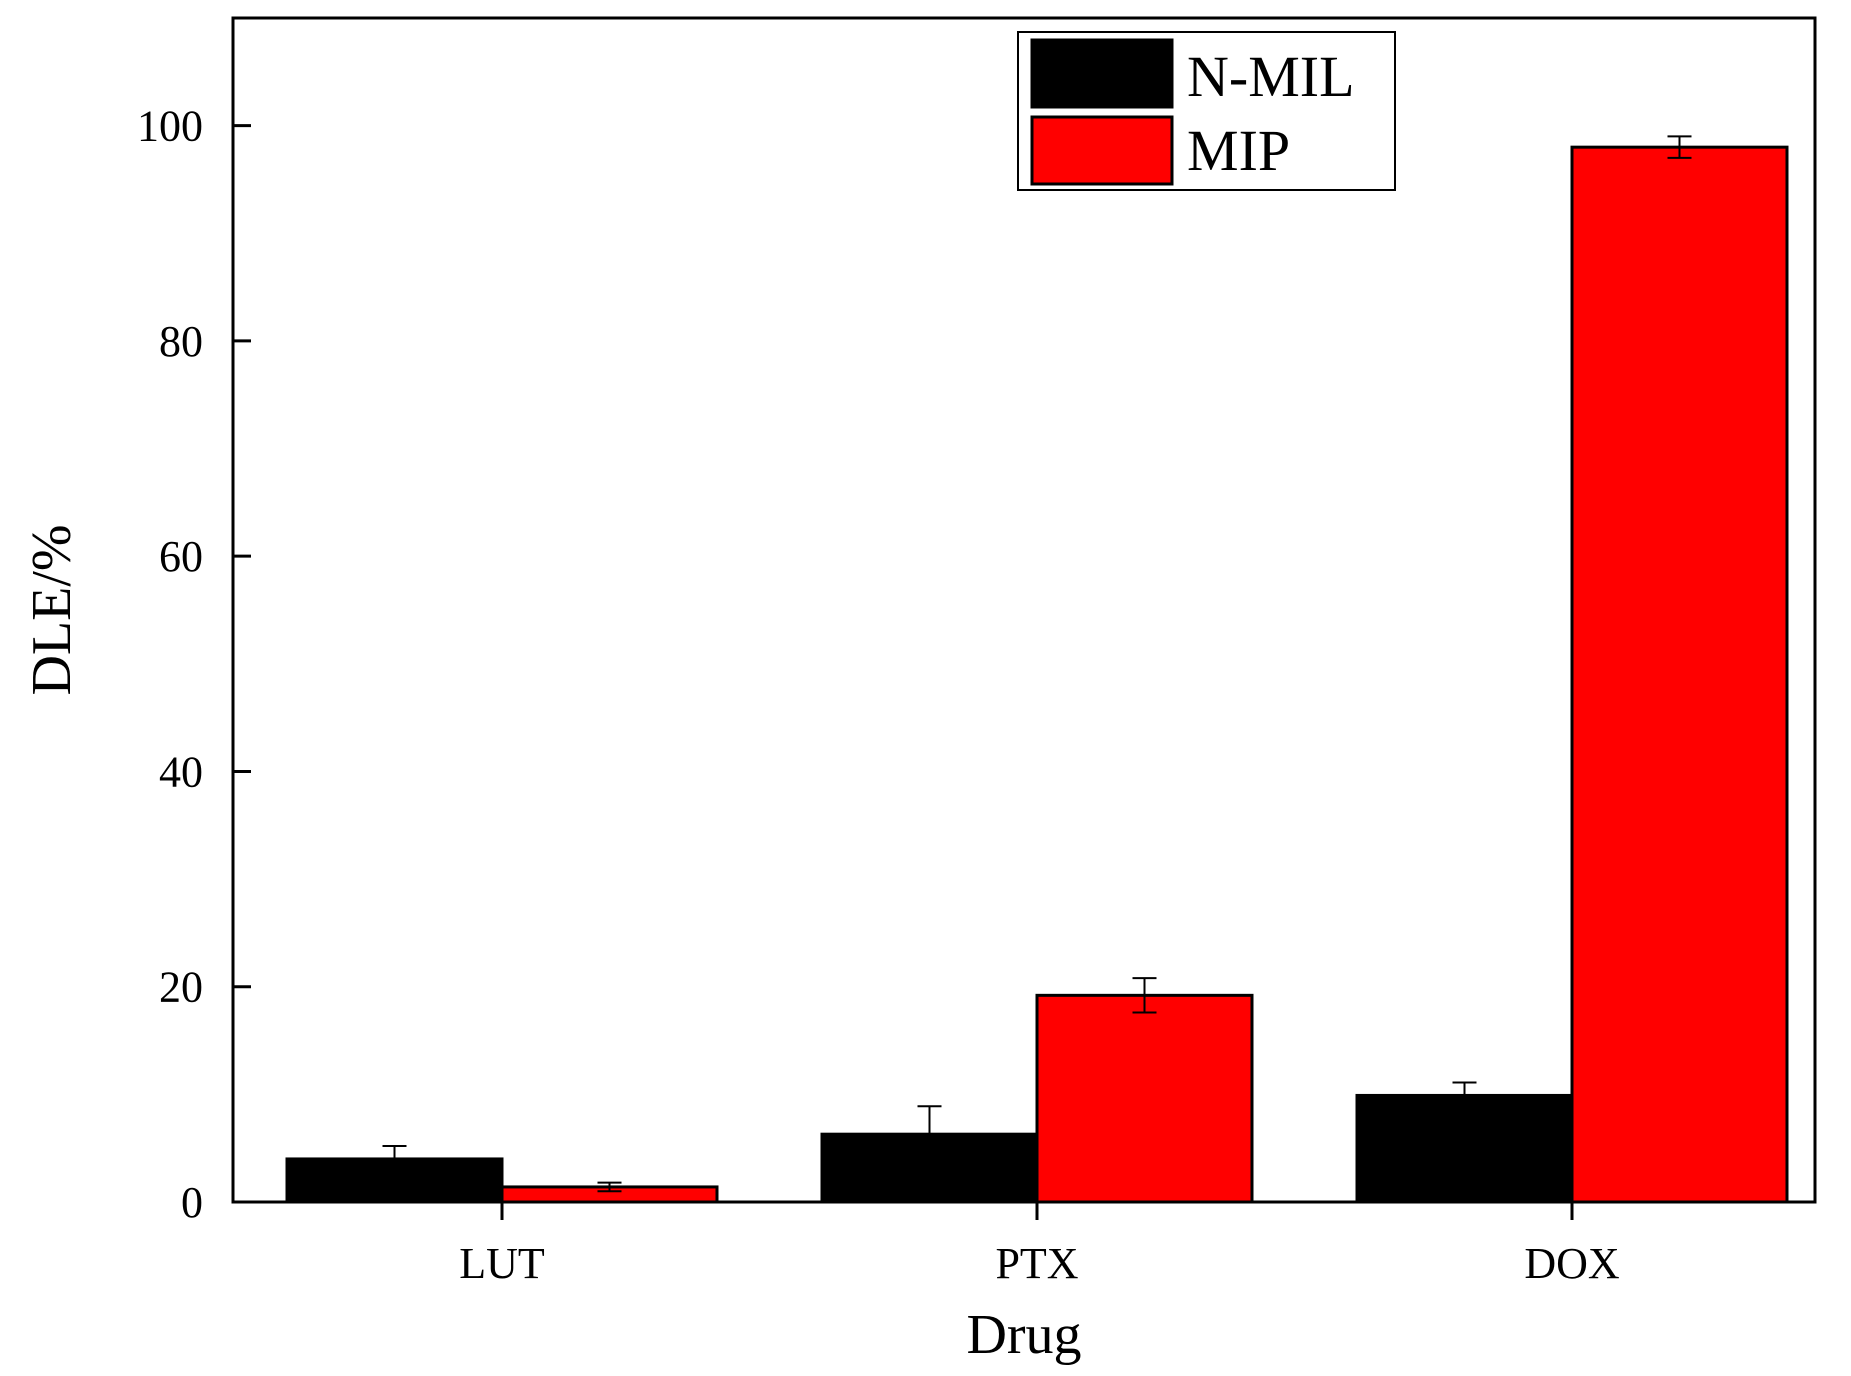 The image size is (1851, 1376). Describe the element at coordinates (1271, 76) in the screenshot. I see `legend-label-n-mil: N-MIL` at that location.